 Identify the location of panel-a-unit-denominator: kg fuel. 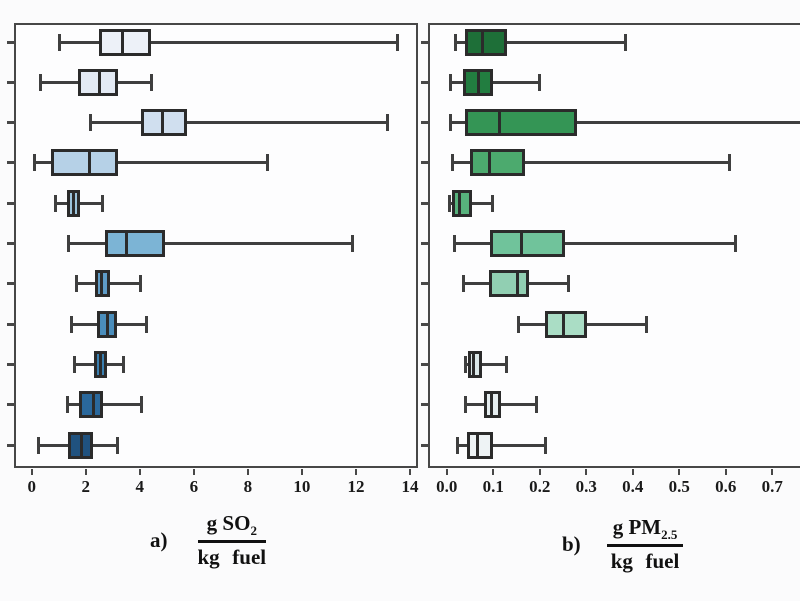
(232, 557).